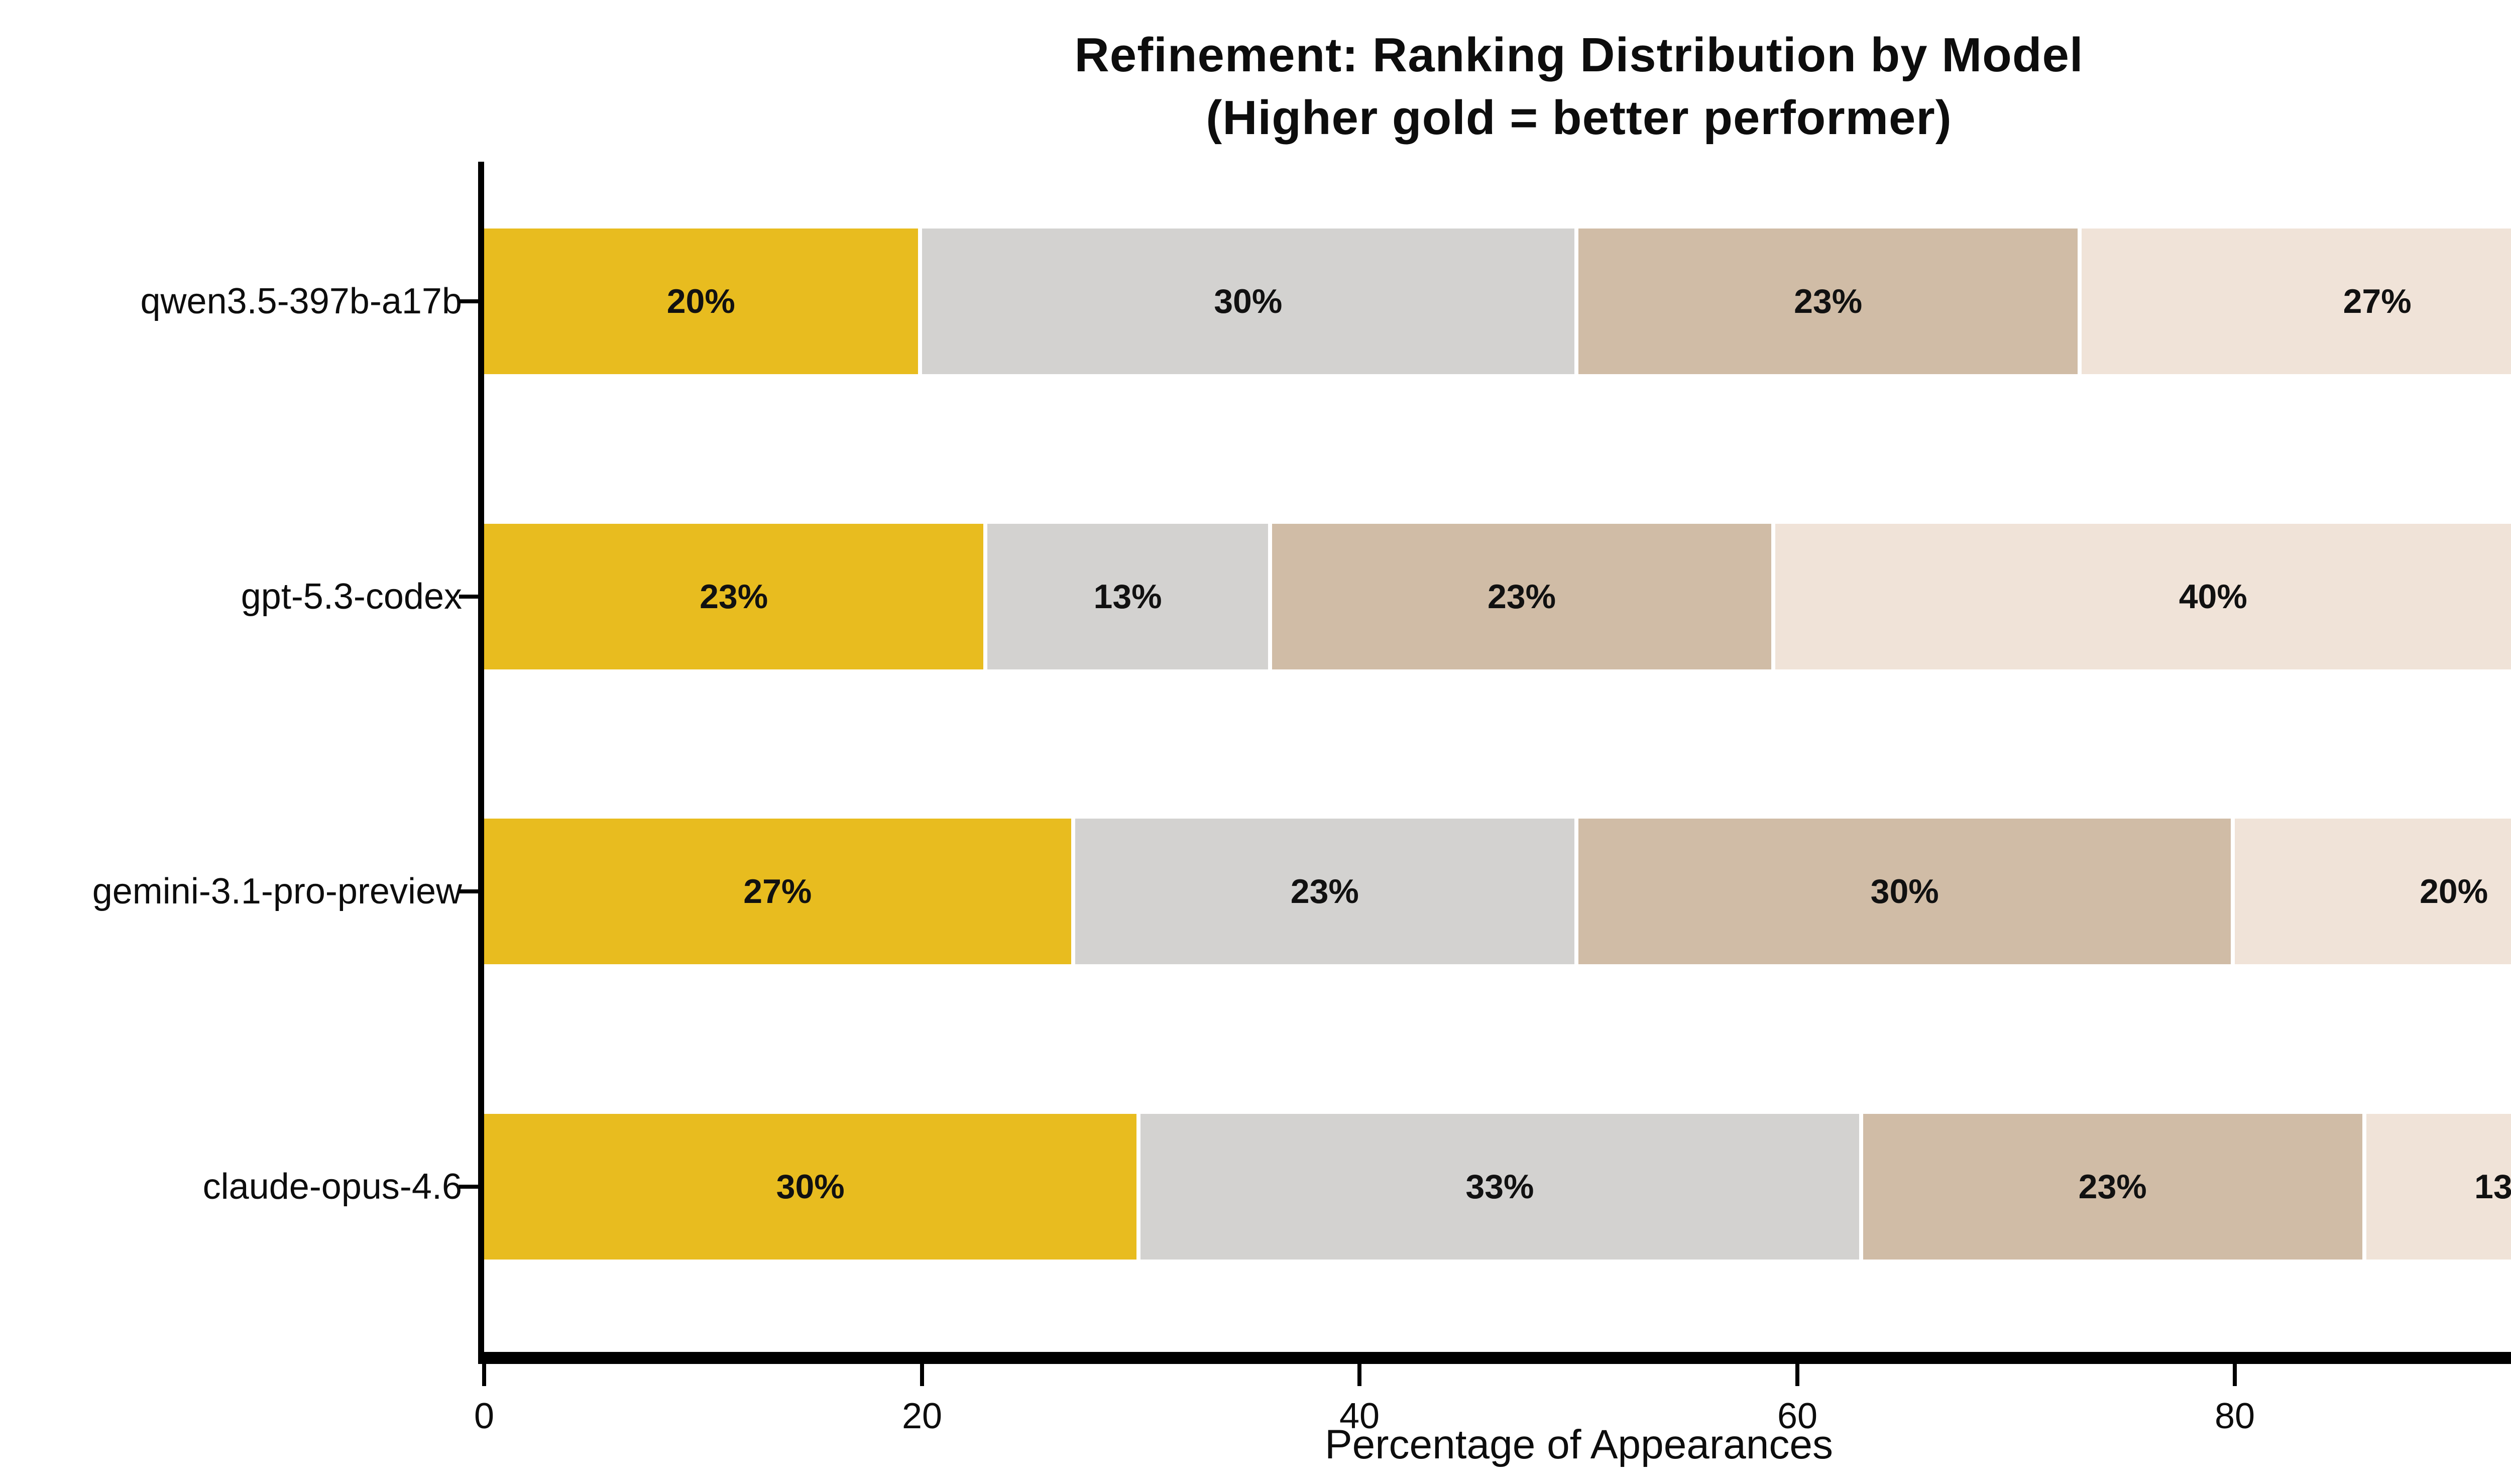 The height and width of the screenshot is (1484, 2511). What do you see at coordinates (1579, 1444) in the screenshot?
I see `x-axis-title: Percentage of Appearances` at bounding box center [1579, 1444].